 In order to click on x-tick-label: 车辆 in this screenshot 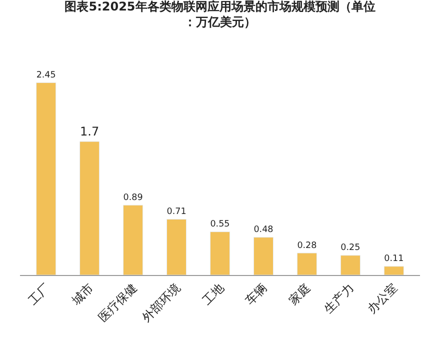, I will do `click(256, 294)`.